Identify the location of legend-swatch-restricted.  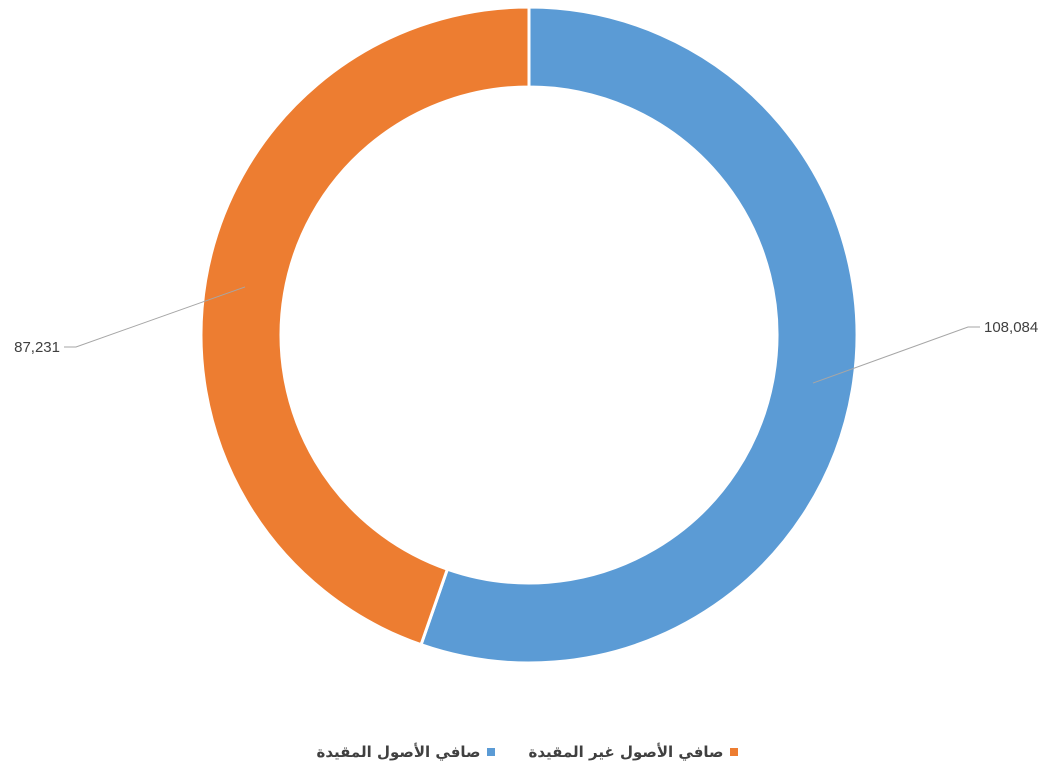
(490, 752).